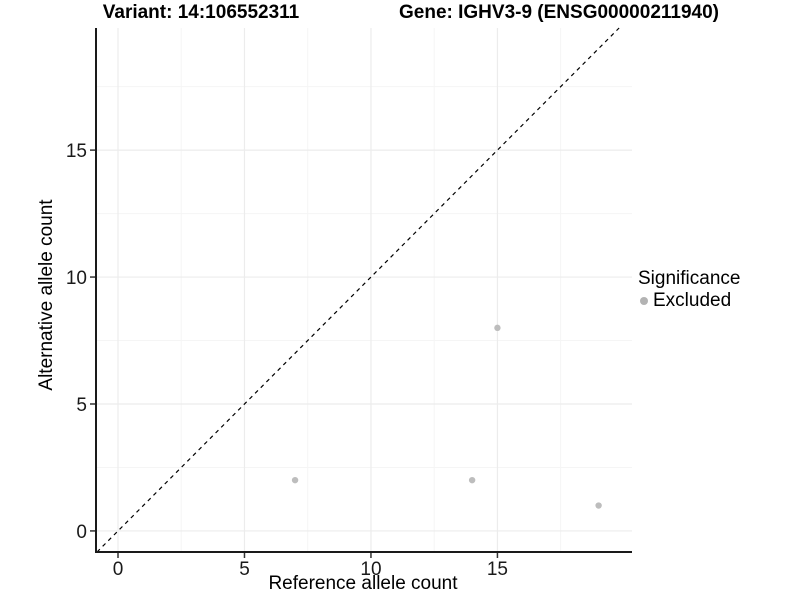 The height and width of the screenshot is (600, 800). What do you see at coordinates (497, 569) in the screenshot?
I see `x-tick-label: 15` at bounding box center [497, 569].